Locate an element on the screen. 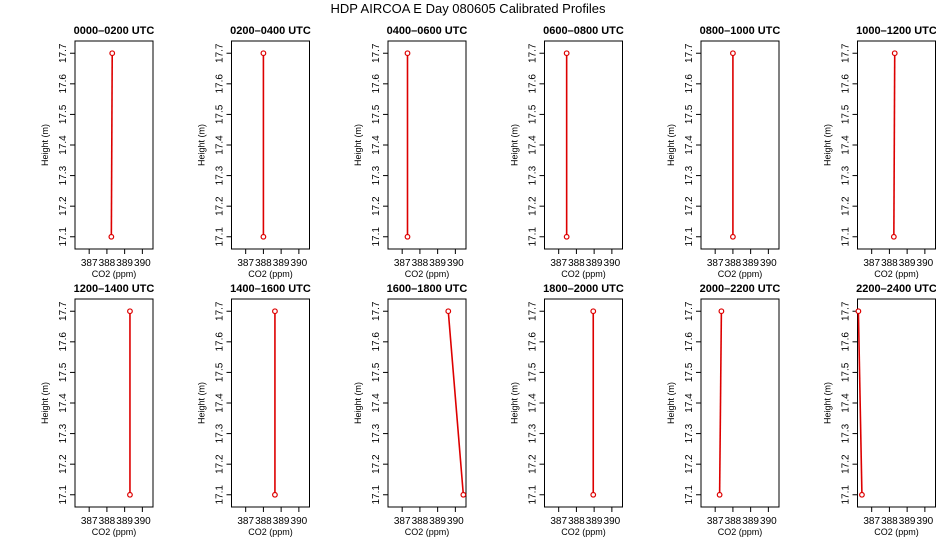 The height and width of the screenshot is (540, 936). panel-title: 1200–1400 UTC is located at coordinates (114, 289).